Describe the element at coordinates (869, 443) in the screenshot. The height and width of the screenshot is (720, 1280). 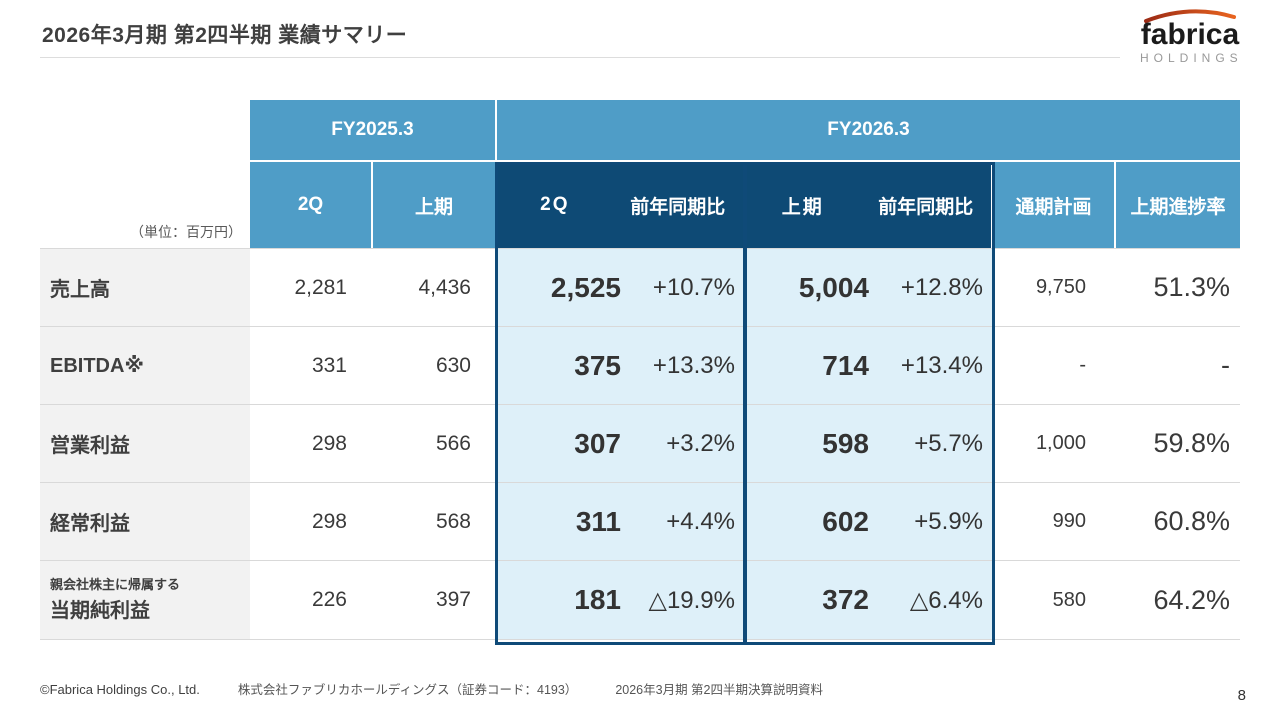
I see `cell-op-h1-group: 598 +5.7%` at that location.